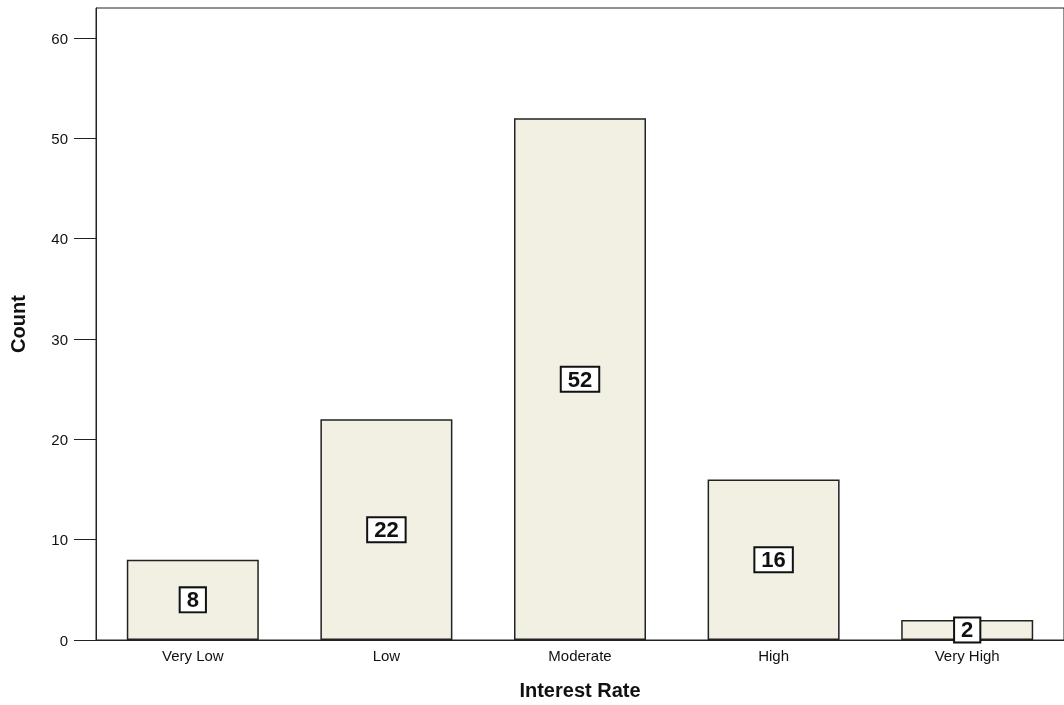 This screenshot has height=705, width=1064. Describe the element at coordinates (580, 655) in the screenshot. I see `x-tick-label: Moderate` at that location.